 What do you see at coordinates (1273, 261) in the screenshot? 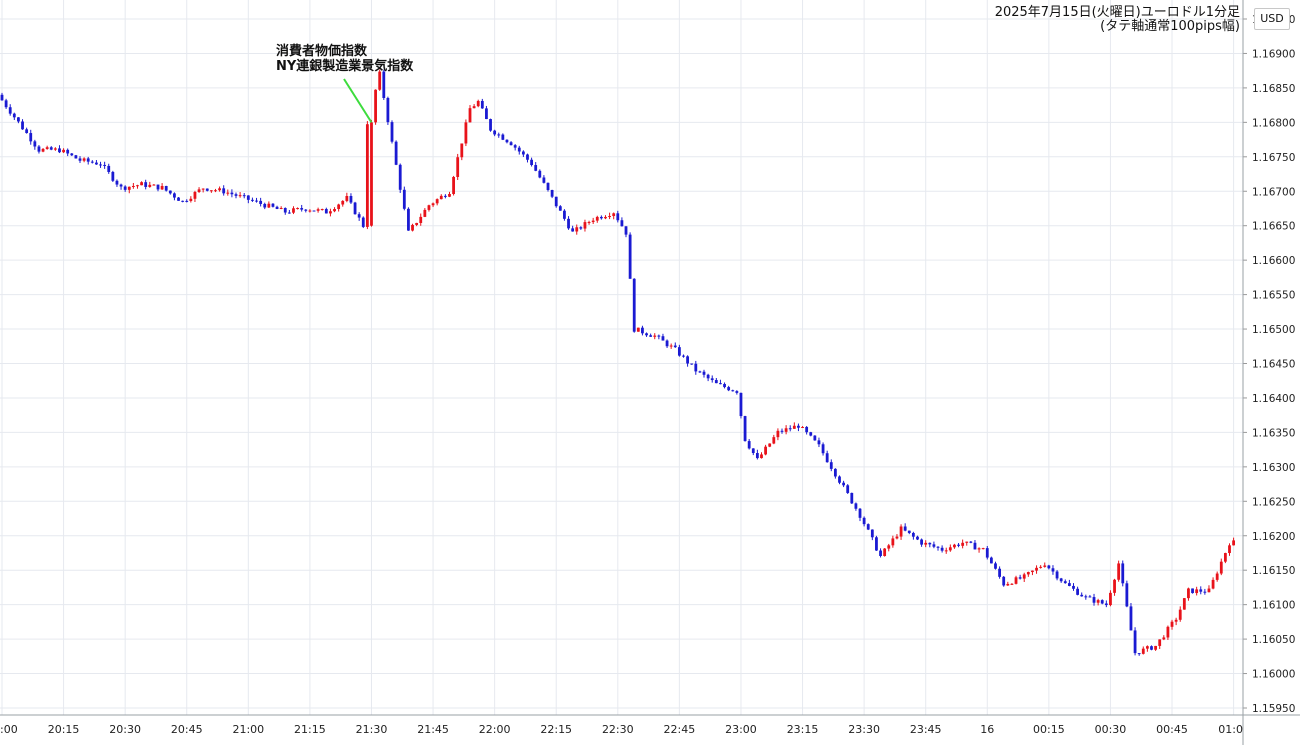
I see `y-tick-label: 1.16600` at bounding box center [1273, 261].